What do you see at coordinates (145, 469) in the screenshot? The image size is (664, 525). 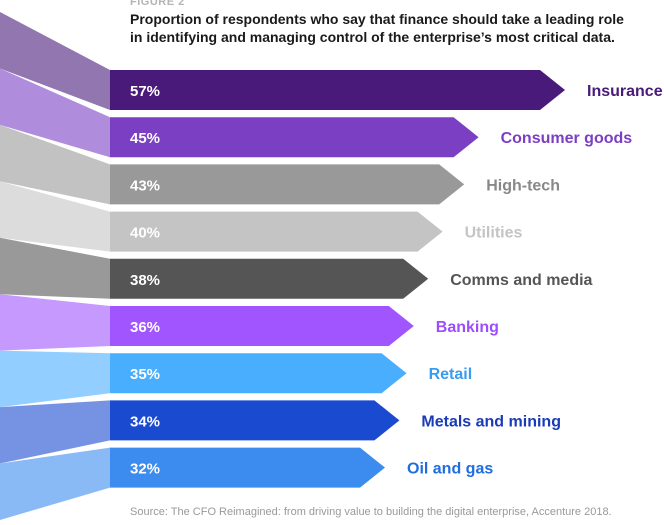 I see `bar-value-label: 32%` at bounding box center [145, 469].